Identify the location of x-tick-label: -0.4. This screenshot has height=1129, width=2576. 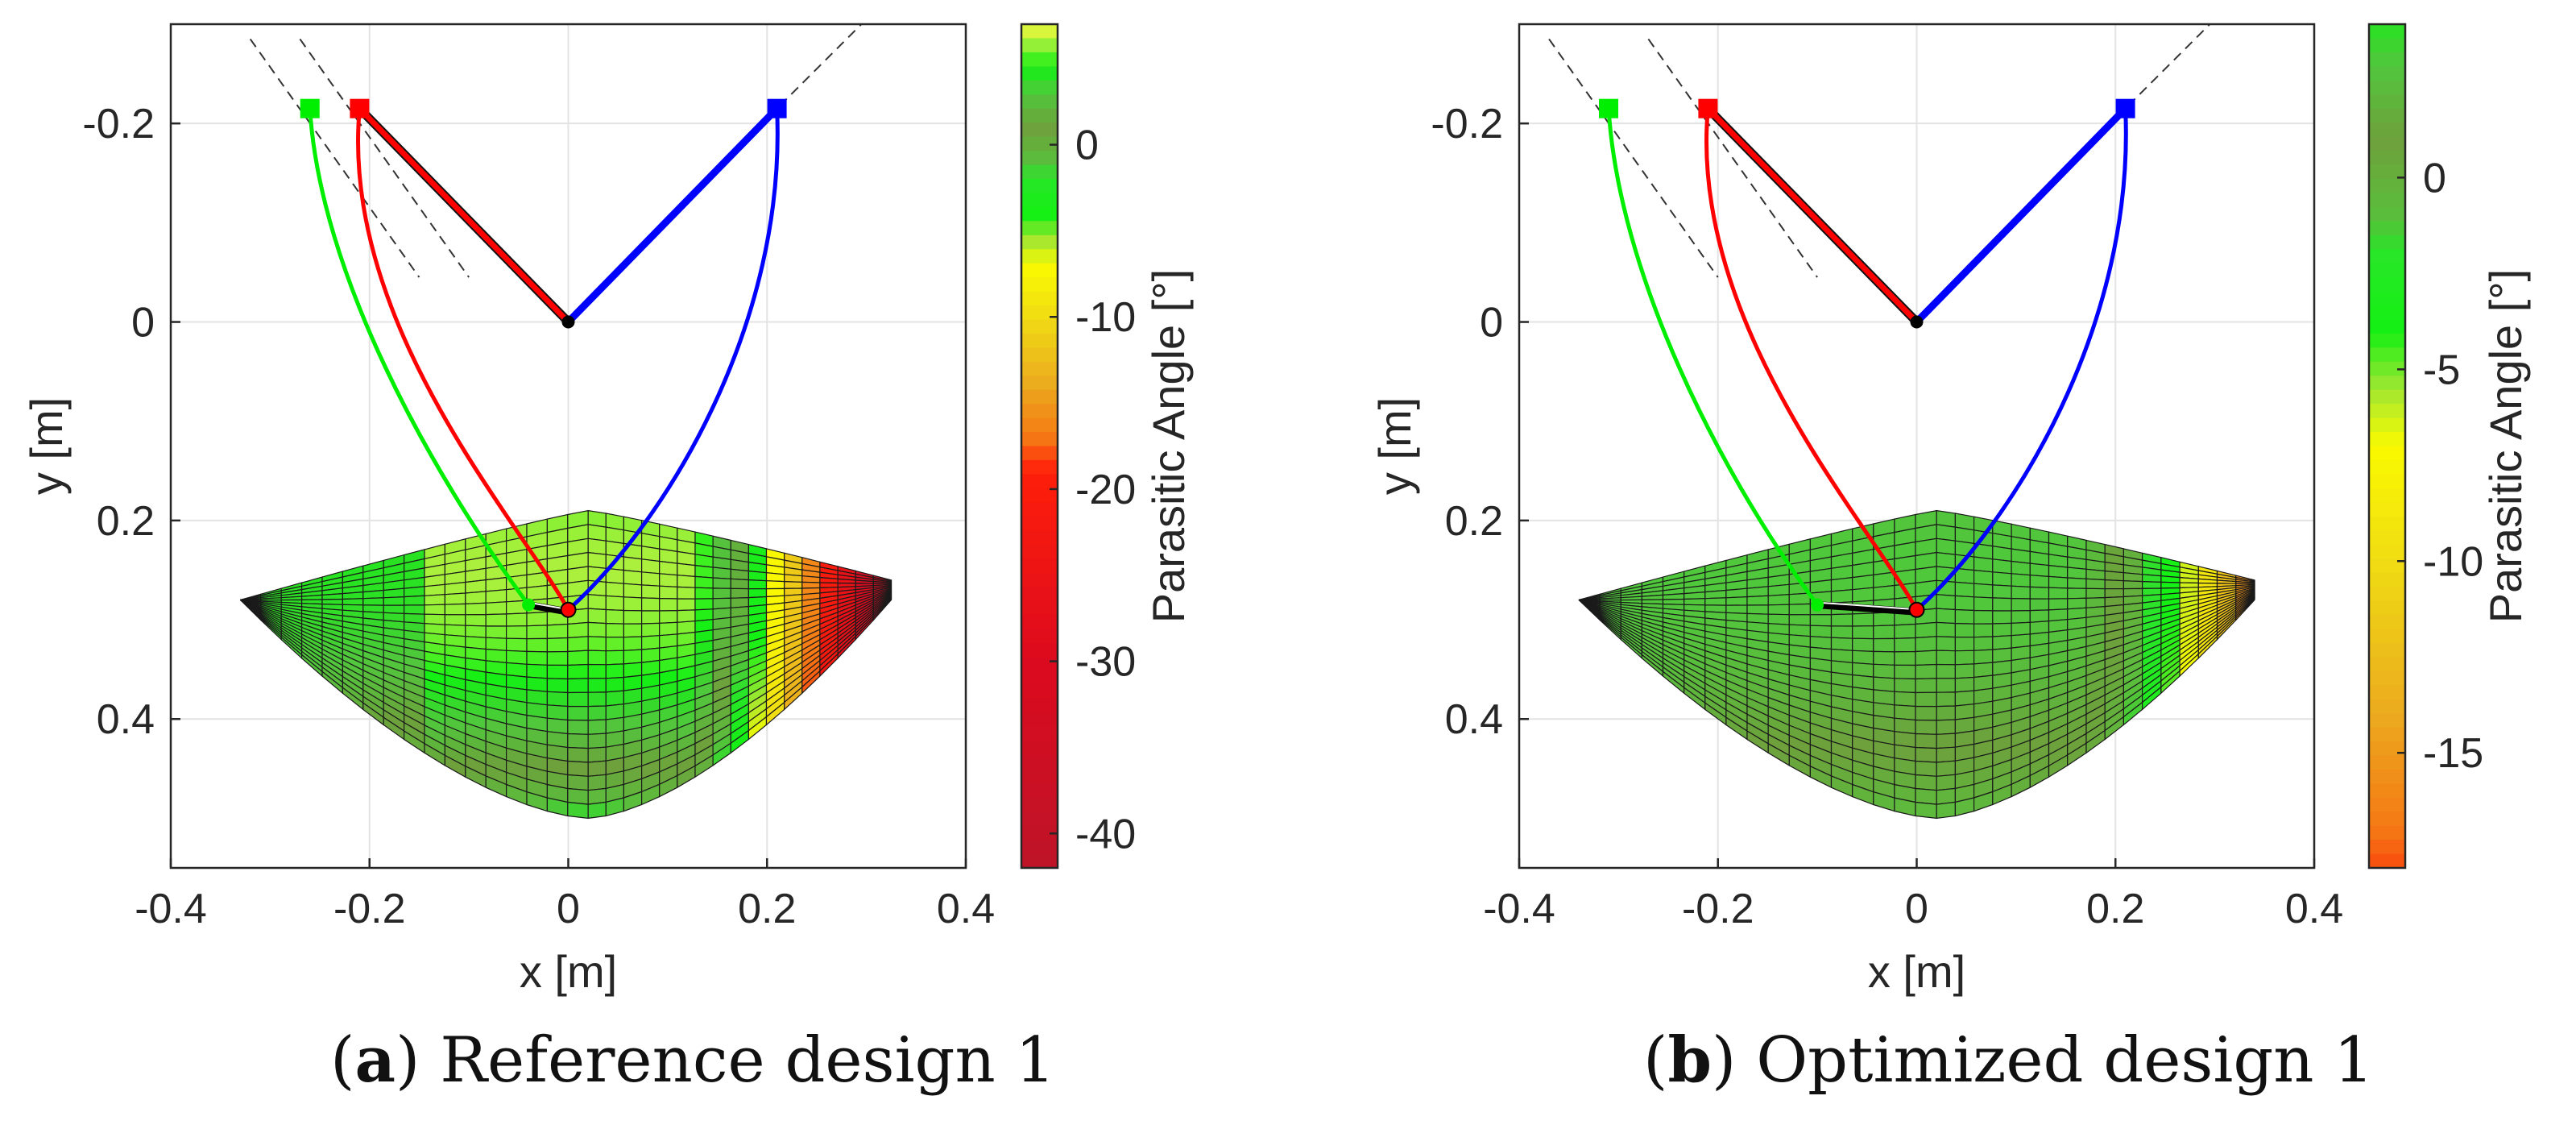
(1519, 909).